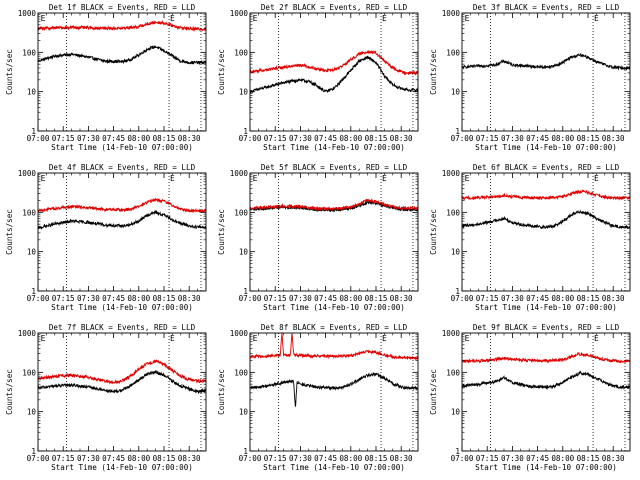 This screenshot has height=480, width=640. Describe the element at coordinates (334, 7) in the screenshot. I see `panel-title: Det 2f BLACK = Events, RED = LLD` at that location.